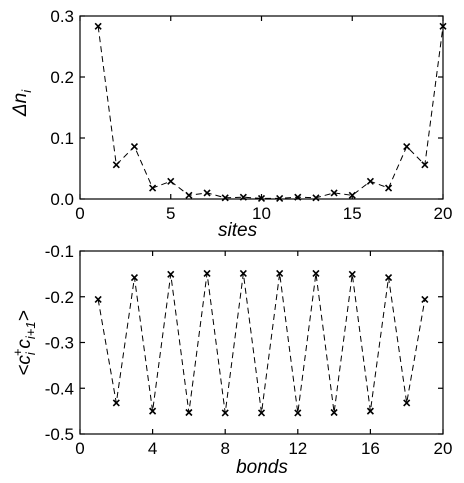  I want to click on x-tick-label: 5, so click(170, 213).